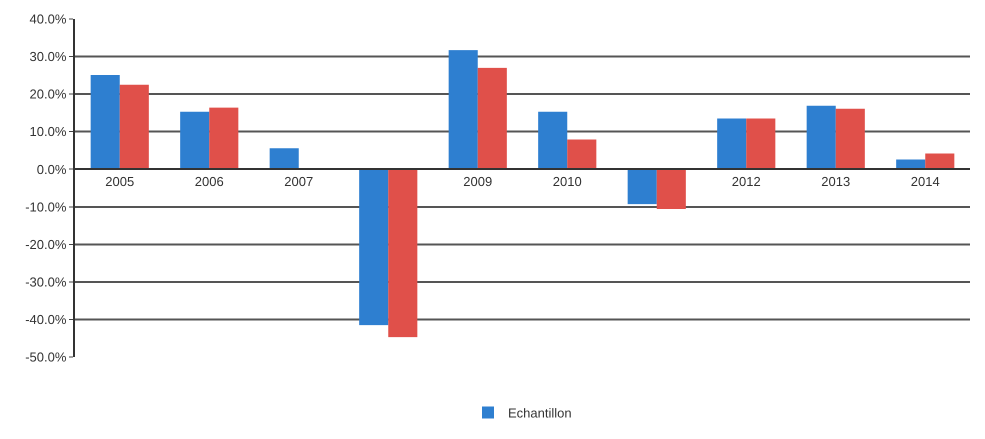 The image size is (985, 439). I want to click on y-tick-label: -40.0%, so click(46, 319).